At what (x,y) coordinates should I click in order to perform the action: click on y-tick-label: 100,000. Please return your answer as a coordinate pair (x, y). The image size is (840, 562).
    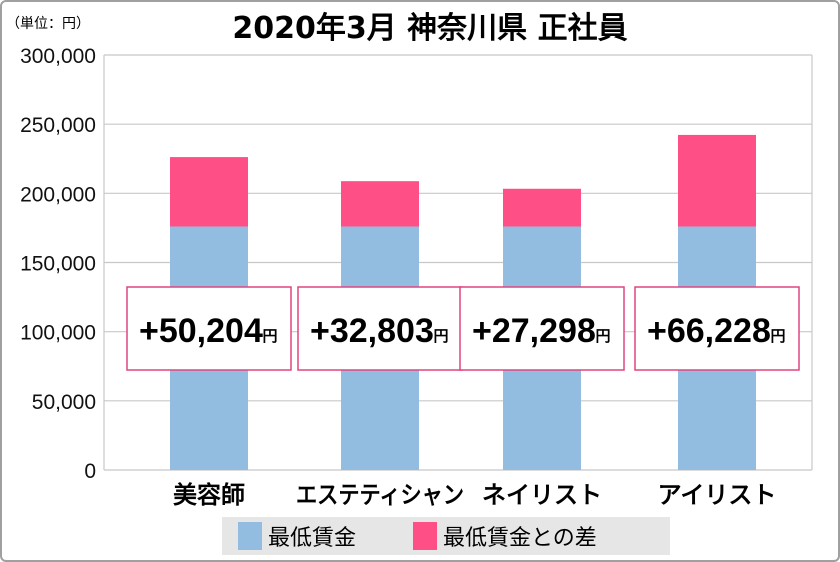
    Looking at the image, I should click on (58, 333).